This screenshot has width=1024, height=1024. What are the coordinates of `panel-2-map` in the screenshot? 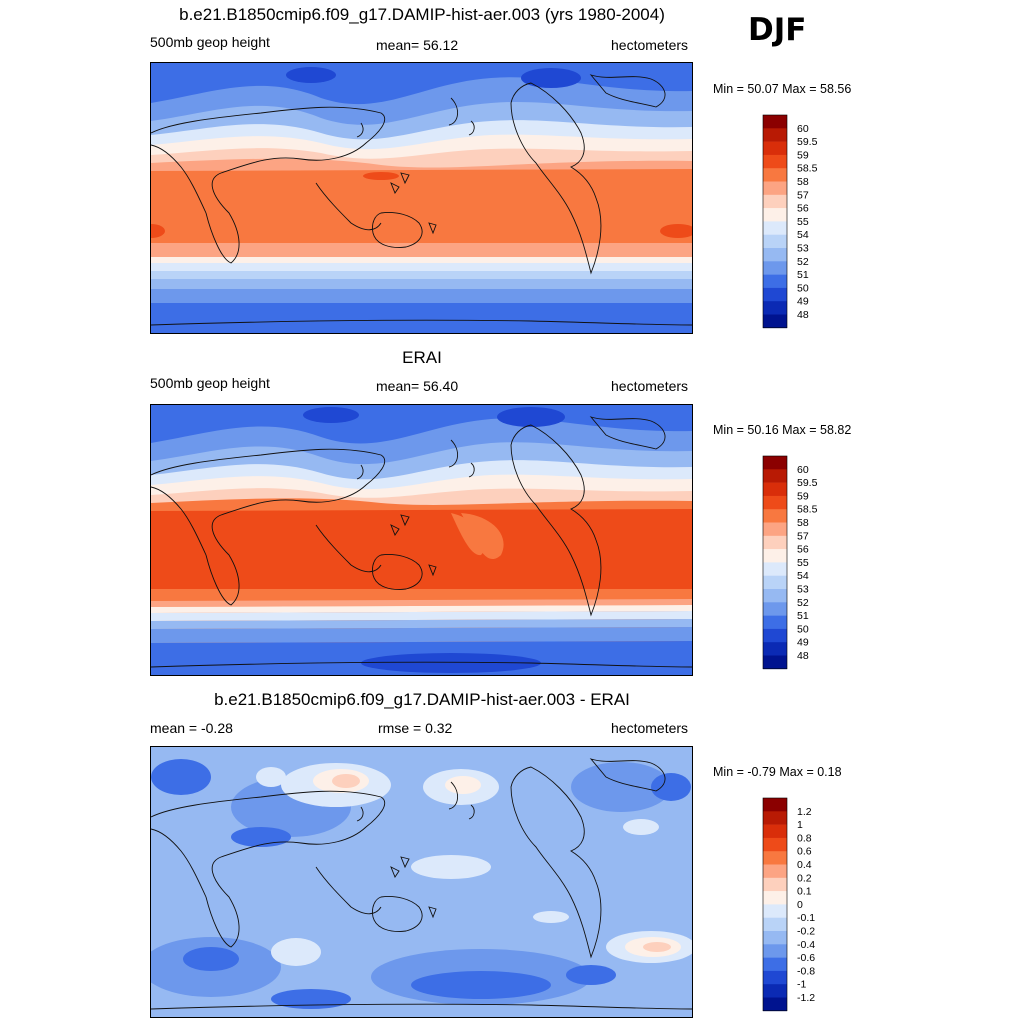 It's located at (421, 540).